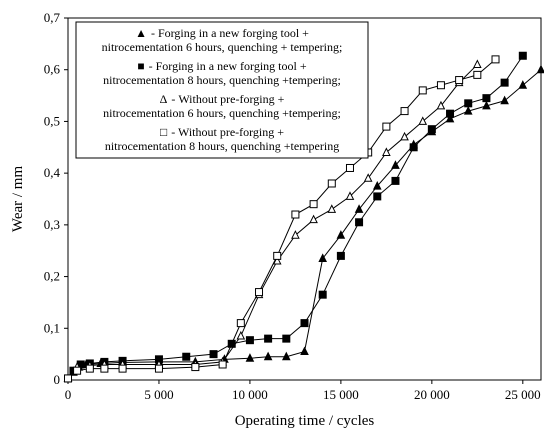 The height and width of the screenshot is (428, 544). I want to click on y-tick-label: 0,5, so click(52, 120).